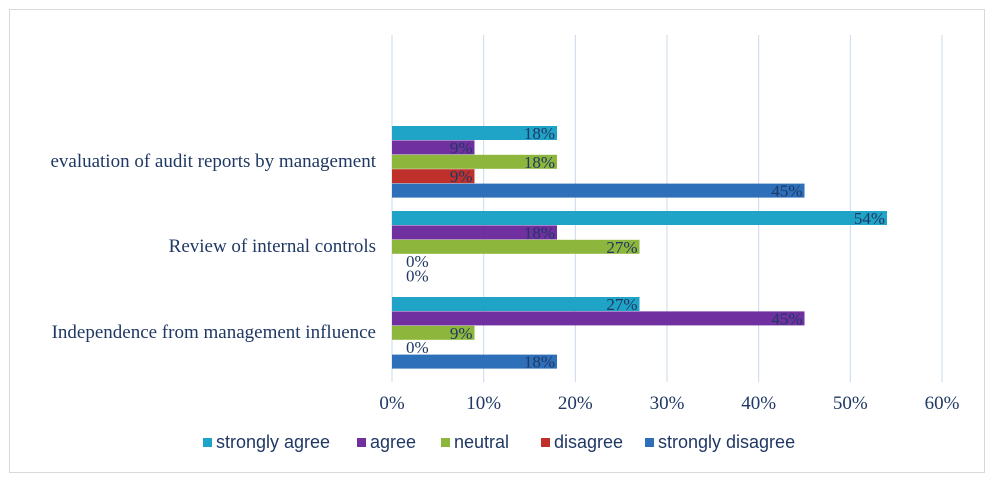 This screenshot has height=481, width=996. What do you see at coordinates (758, 403) in the screenshot?
I see `x-tick-label: 40%` at bounding box center [758, 403].